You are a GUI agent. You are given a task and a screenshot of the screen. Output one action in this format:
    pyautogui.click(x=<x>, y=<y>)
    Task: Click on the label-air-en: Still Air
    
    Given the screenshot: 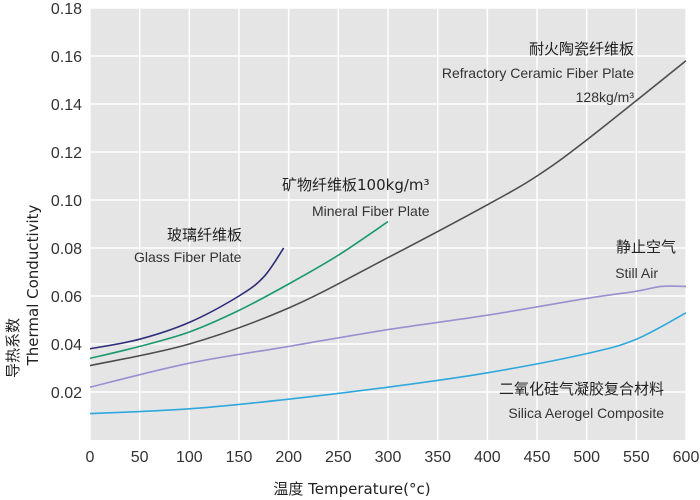 What is the action you would take?
    pyautogui.click(x=636, y=273)
    